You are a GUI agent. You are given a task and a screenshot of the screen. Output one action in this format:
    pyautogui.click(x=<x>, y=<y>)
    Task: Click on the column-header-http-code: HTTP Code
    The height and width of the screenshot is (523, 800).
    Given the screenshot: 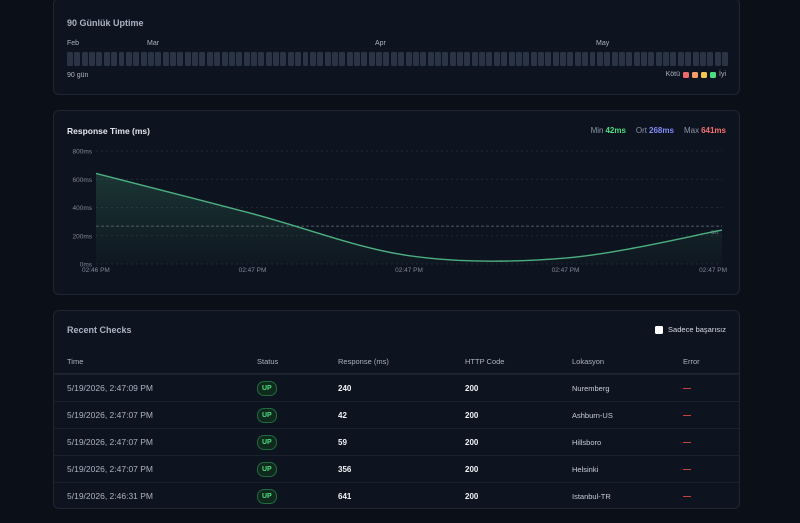 What is the action you would take?
    pyautogui.click(x=485, y=361)
    